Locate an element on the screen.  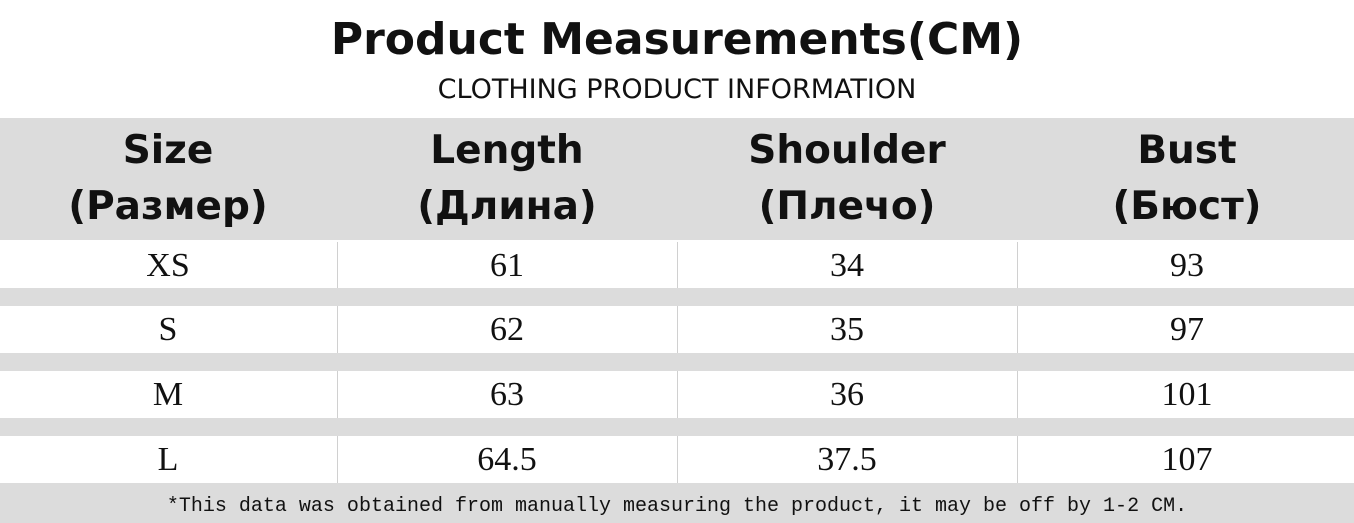
column-header: Length is located at coordinates (507, 150).